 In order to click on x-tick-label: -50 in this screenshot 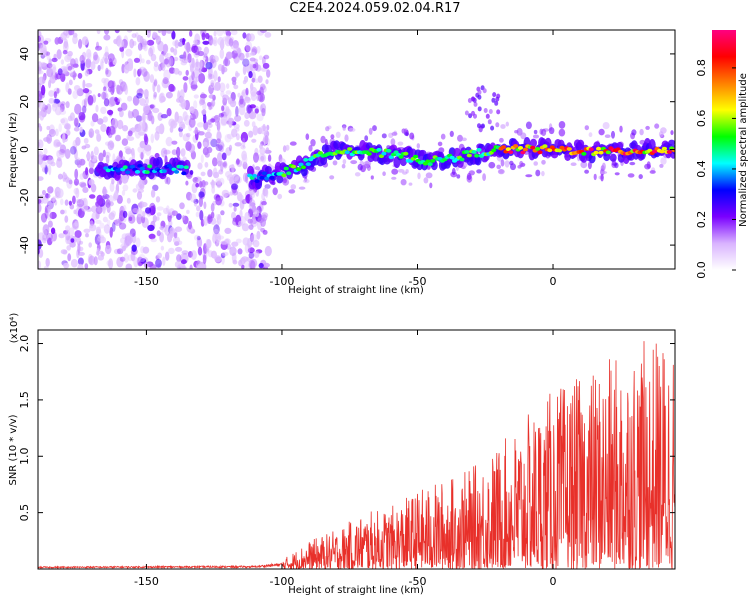, I will do `click(418, 581)`.